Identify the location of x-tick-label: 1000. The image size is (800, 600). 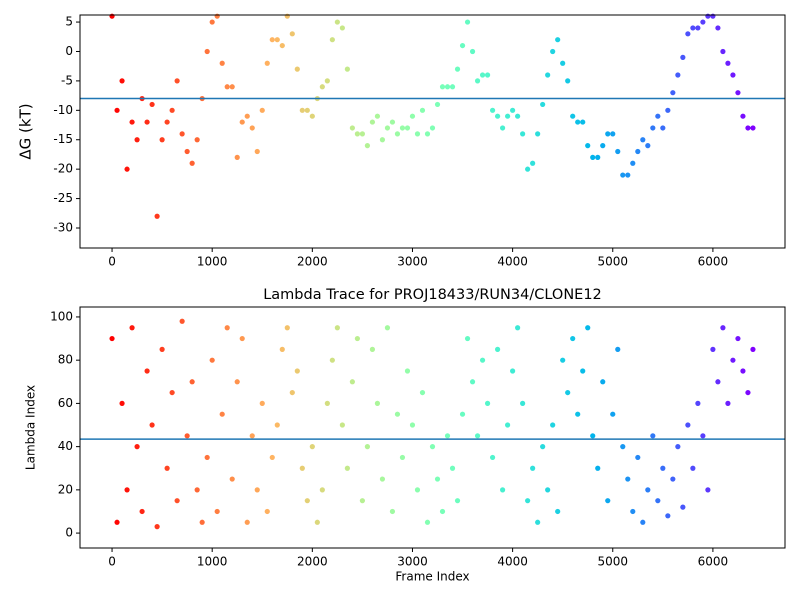
(212, 562).